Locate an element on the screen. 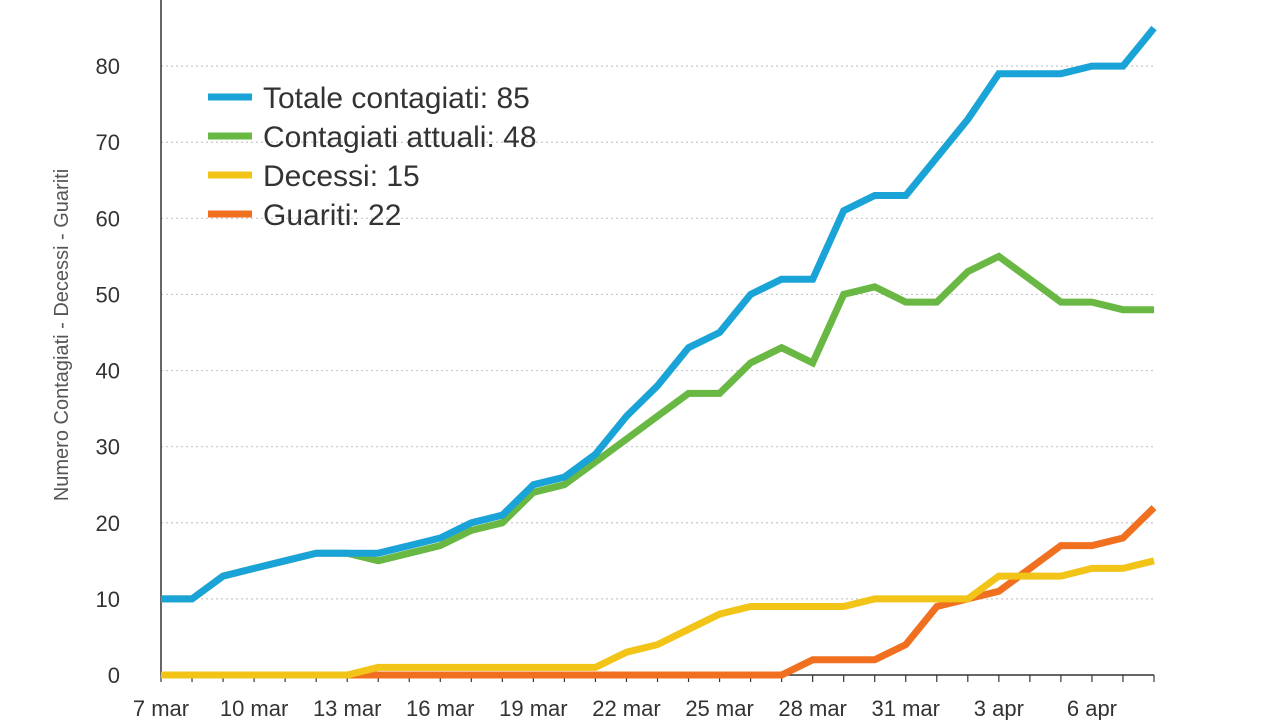  y-tick-label: 10 is located at coordinates (108, 599).